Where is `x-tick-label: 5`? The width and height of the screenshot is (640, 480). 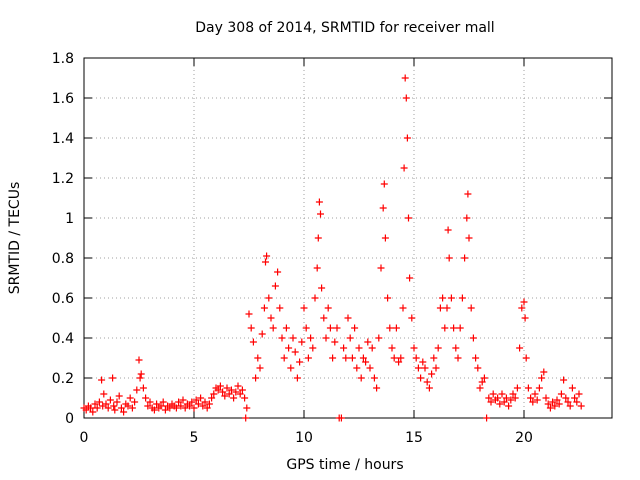 x-tick-label: 5 is located at coordinates (194, 438).